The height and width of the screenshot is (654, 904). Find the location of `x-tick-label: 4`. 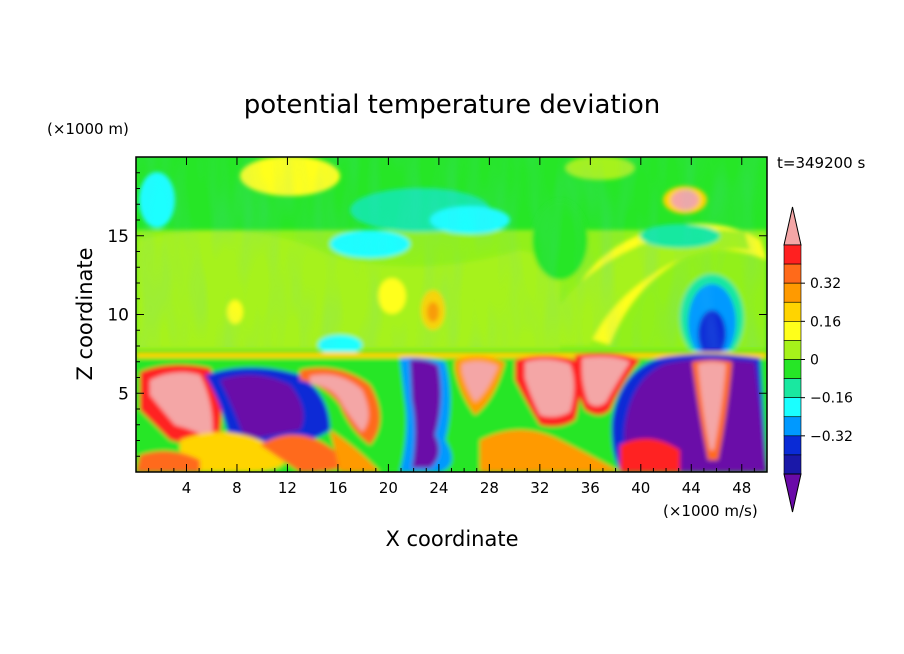

x-tick-label: 4 is located at coordinates (187, 488).